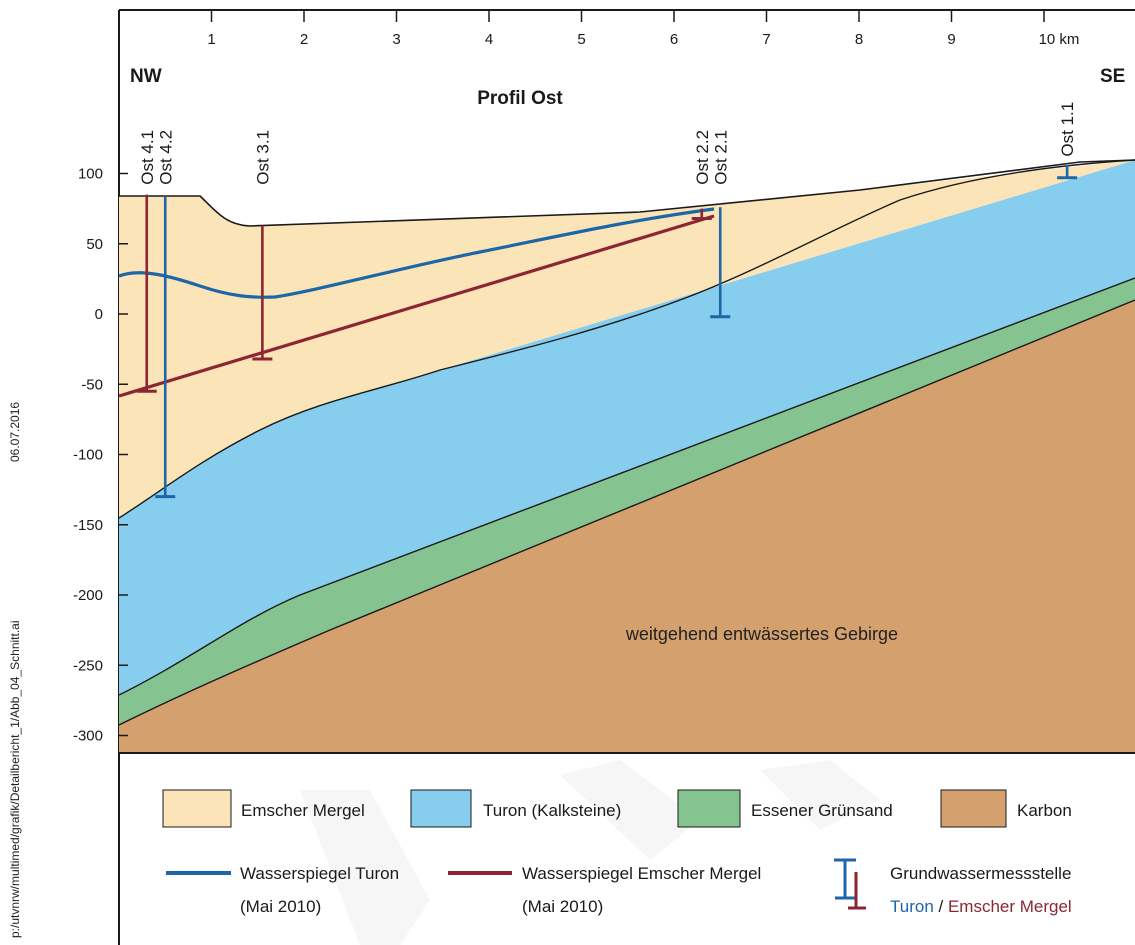 This screenshot has width=1135, height=945. What do you see at coordinates (702, 157) in the screenshot?
I see `well-label: Ost 2.2` at bounding box center [702, 157].